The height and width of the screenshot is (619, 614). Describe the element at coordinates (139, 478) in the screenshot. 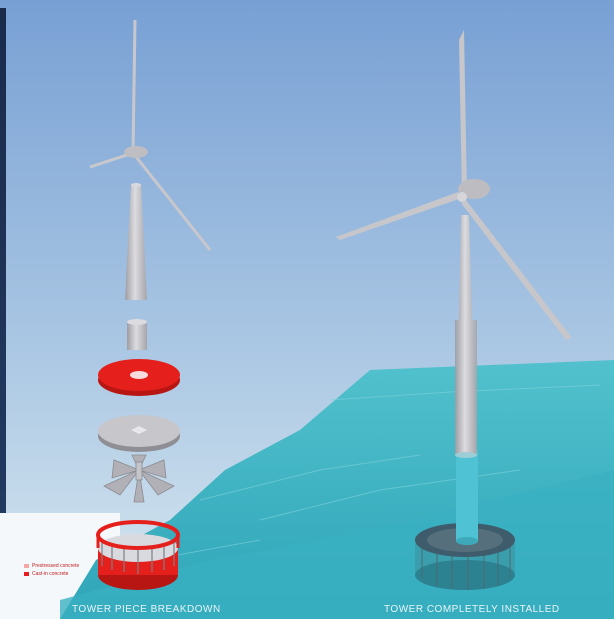

I see `radial-ribs` at that location.